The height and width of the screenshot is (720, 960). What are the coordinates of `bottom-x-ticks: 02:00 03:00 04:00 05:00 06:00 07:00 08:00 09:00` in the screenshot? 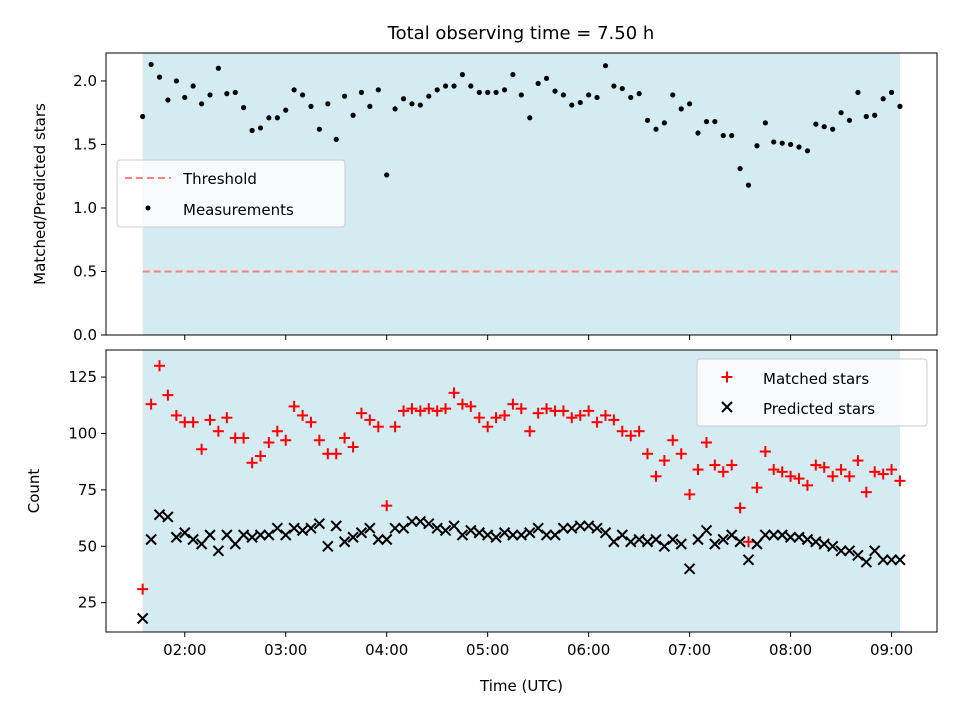 It's located at (538, 645).